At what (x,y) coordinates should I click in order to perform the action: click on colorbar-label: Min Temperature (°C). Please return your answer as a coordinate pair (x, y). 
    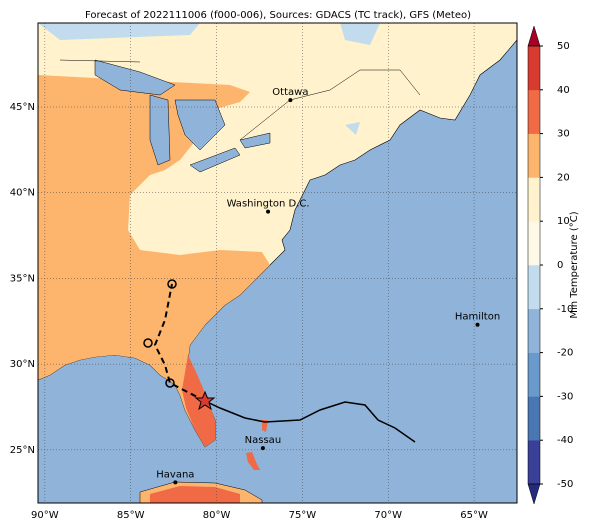
    Looking at the image, I should click on (574, 264).